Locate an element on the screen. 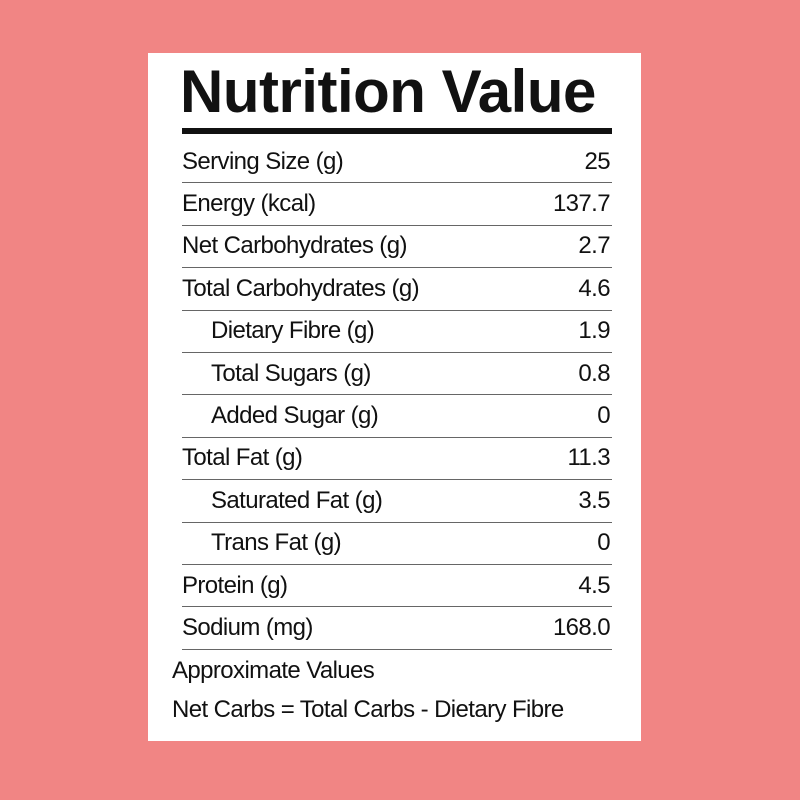  table-row: Total Fat (g) 11.3 is located at coordinates (397, 459).